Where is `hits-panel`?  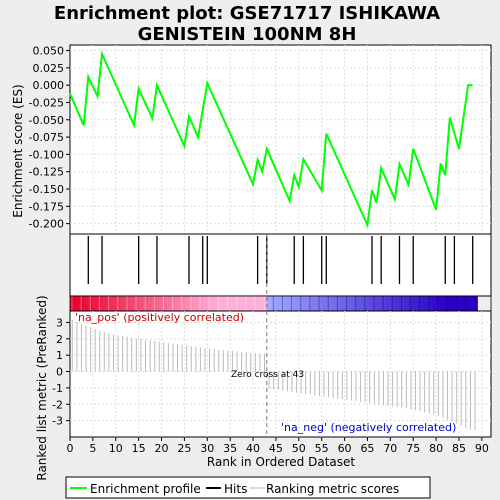 hits-panel is located at coordinates (280, 265).